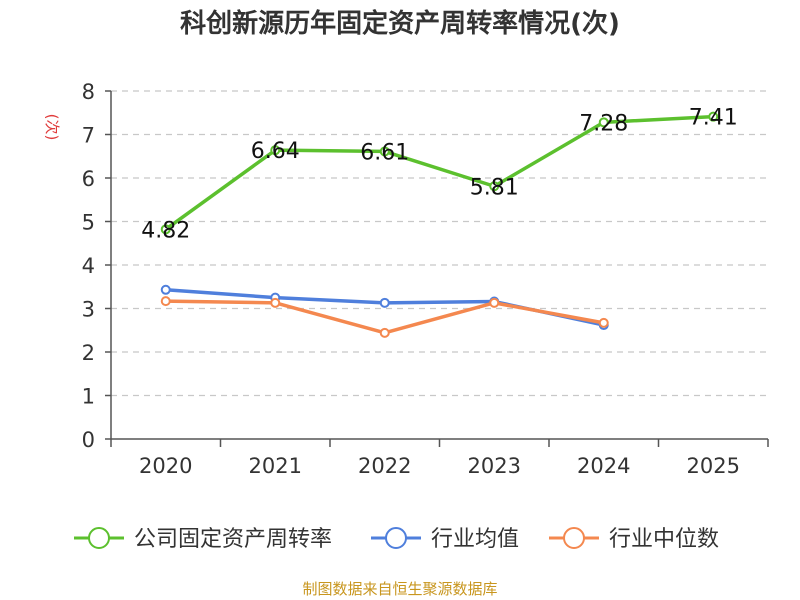 The width and height of the screenshot is (800, 600). I want to click on y-tick-label: 5, so click(88, 223).